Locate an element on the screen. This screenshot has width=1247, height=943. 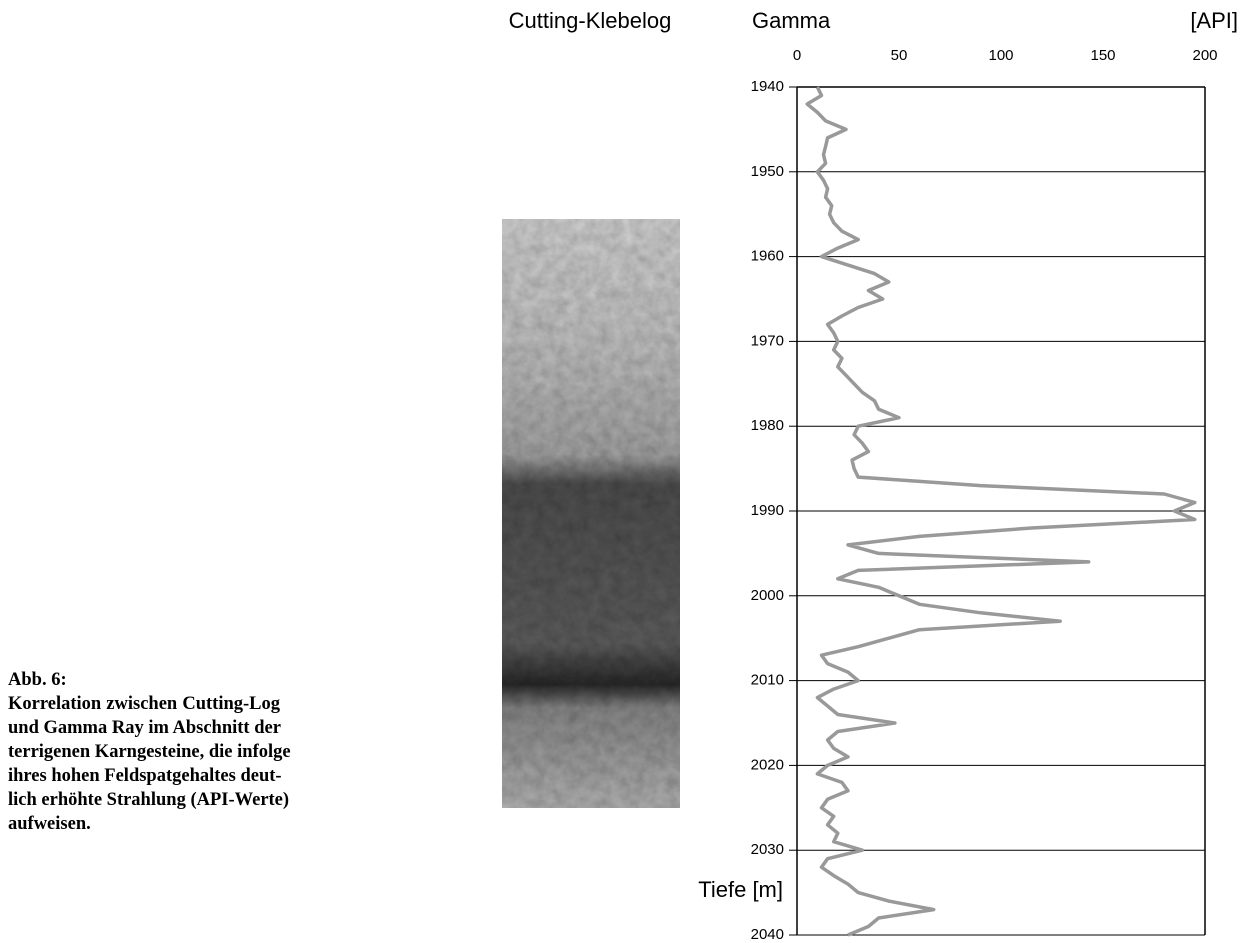
caption-line: lich erhöhte Strahlung (API-Werte) is located at coordinates (149, 800).